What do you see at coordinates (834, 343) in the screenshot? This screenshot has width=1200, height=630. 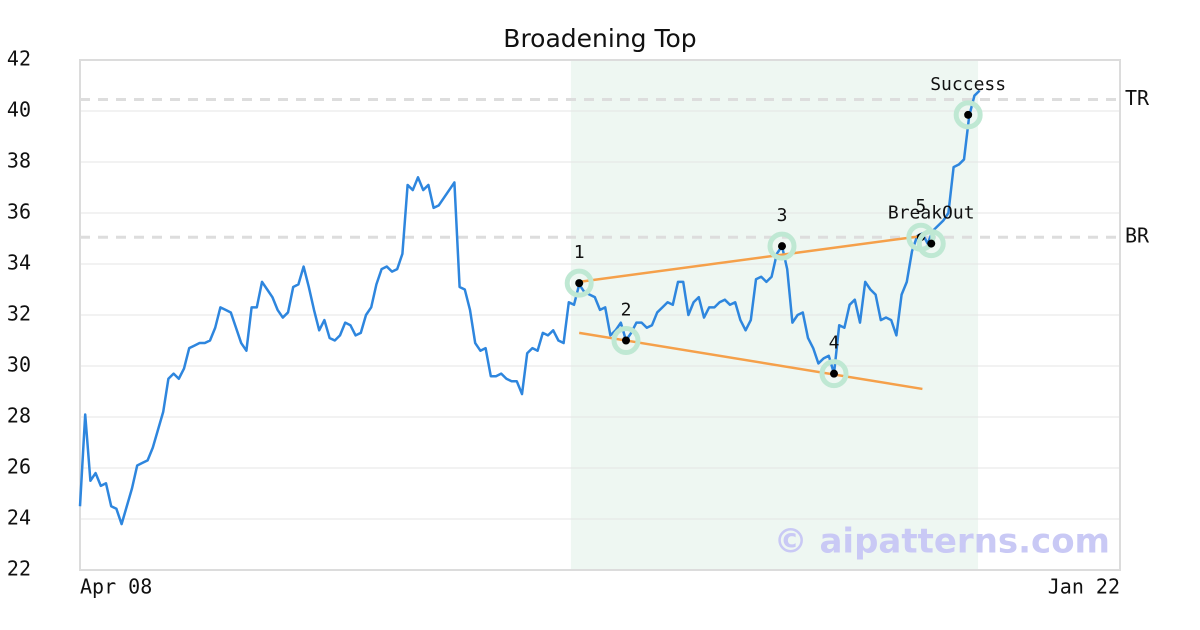 I see `pivot-label: 4` at bounding box center [834, 343].